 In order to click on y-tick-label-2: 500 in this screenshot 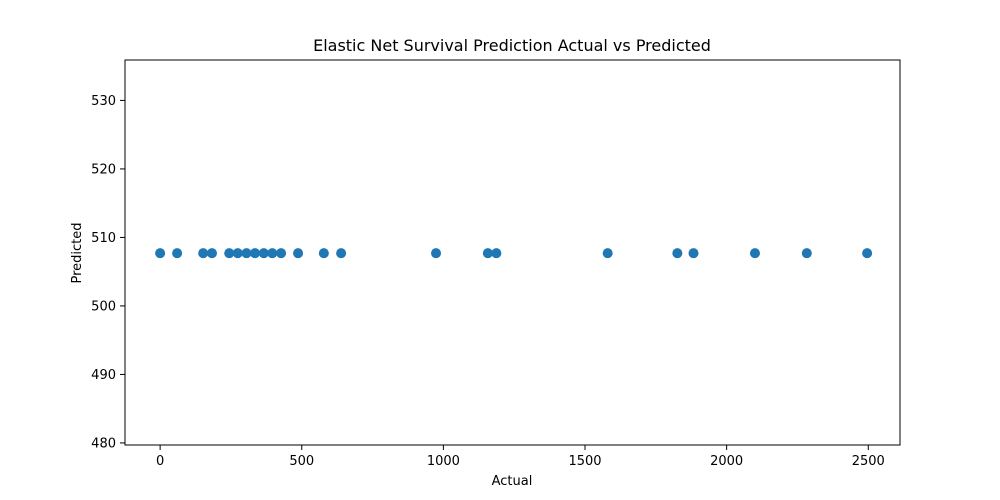, I will do `click(103, 306)`.